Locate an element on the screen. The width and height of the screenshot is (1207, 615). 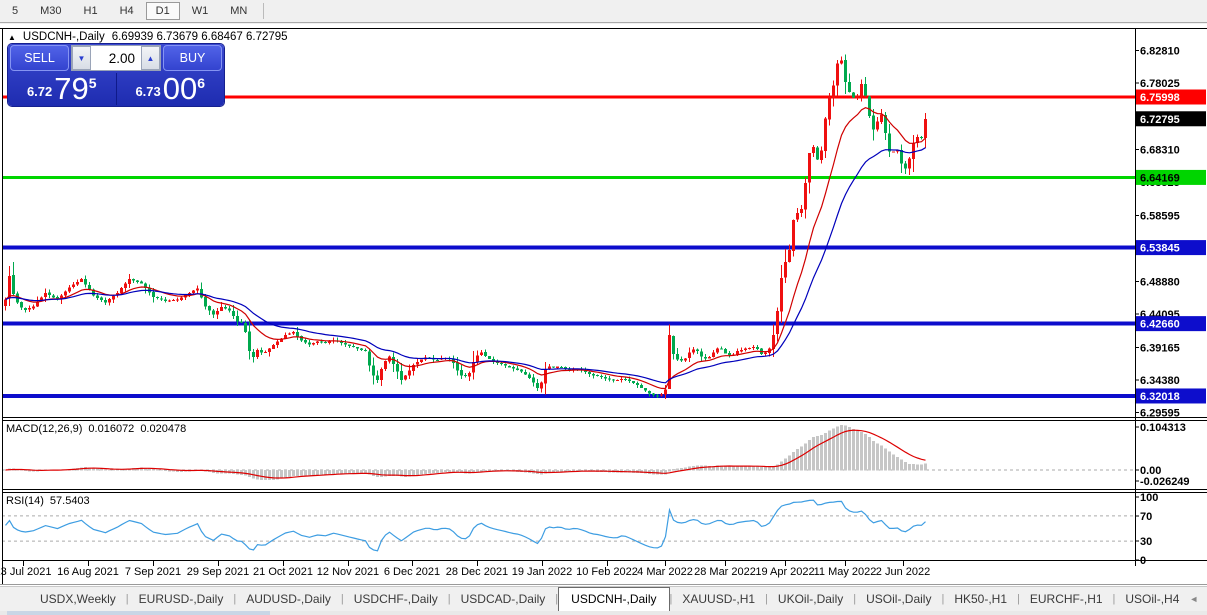
tab-audusd-daily: AUDUSD-,Daily is located at coordinates (288, 599).